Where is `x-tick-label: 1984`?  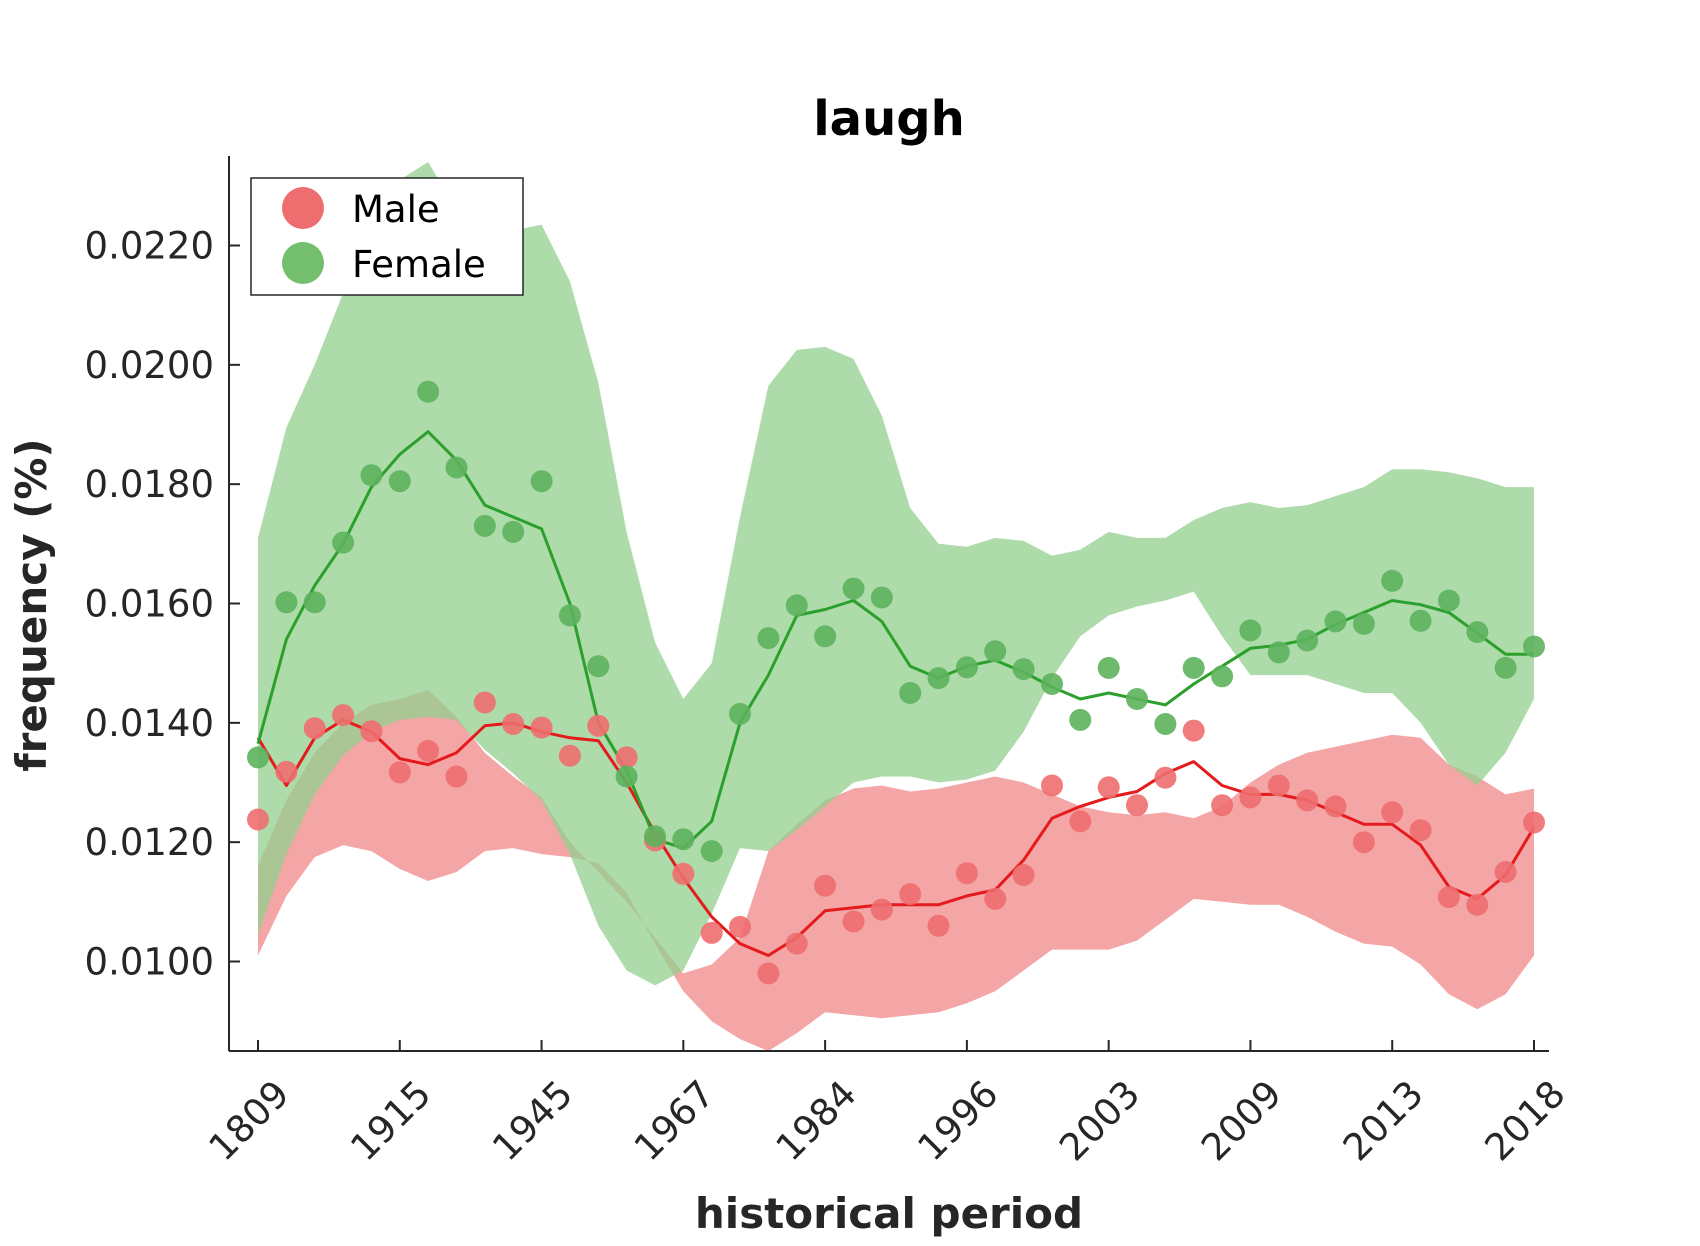
x-tick-label: 1984 is located at coordinates (816, 1120).